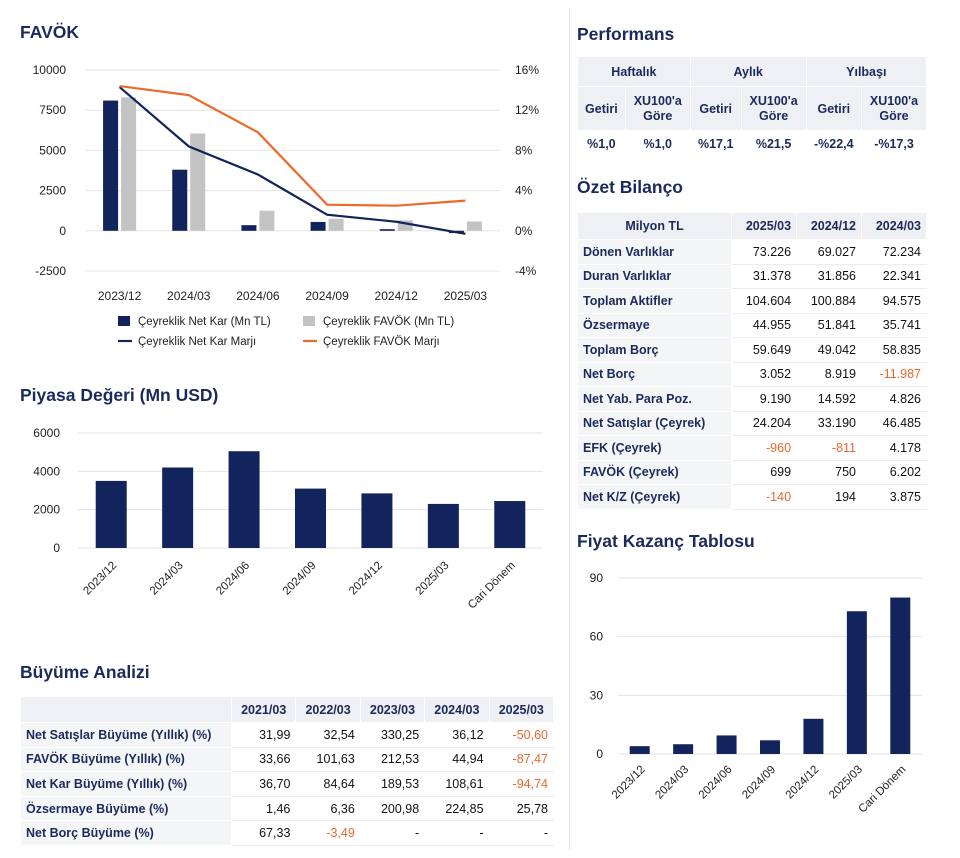 The width and height of the screenshot is (960, 858). I want to click on bilanco-row-label: Dönen Varlıklar, so click(654, 252).